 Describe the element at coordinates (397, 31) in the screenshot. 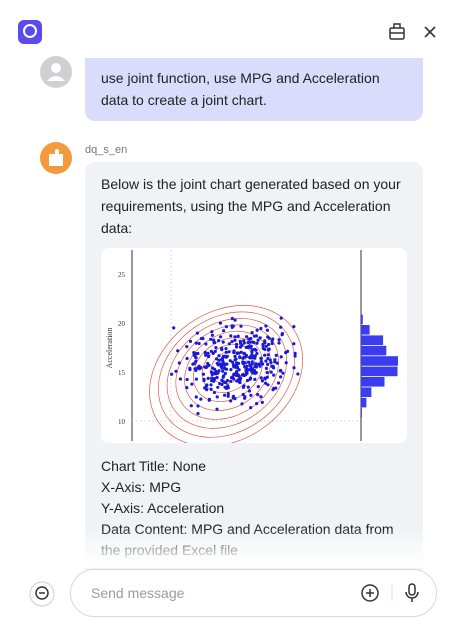

I see `settings-button` at that location.